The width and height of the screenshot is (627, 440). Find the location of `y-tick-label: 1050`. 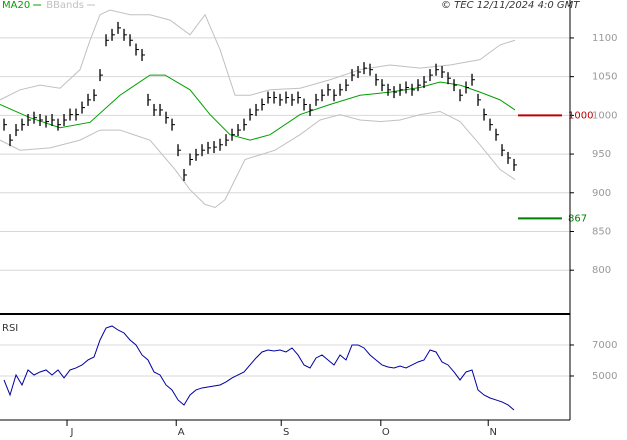

y-tick-label: 1050 is located at coordinates (604, 77).